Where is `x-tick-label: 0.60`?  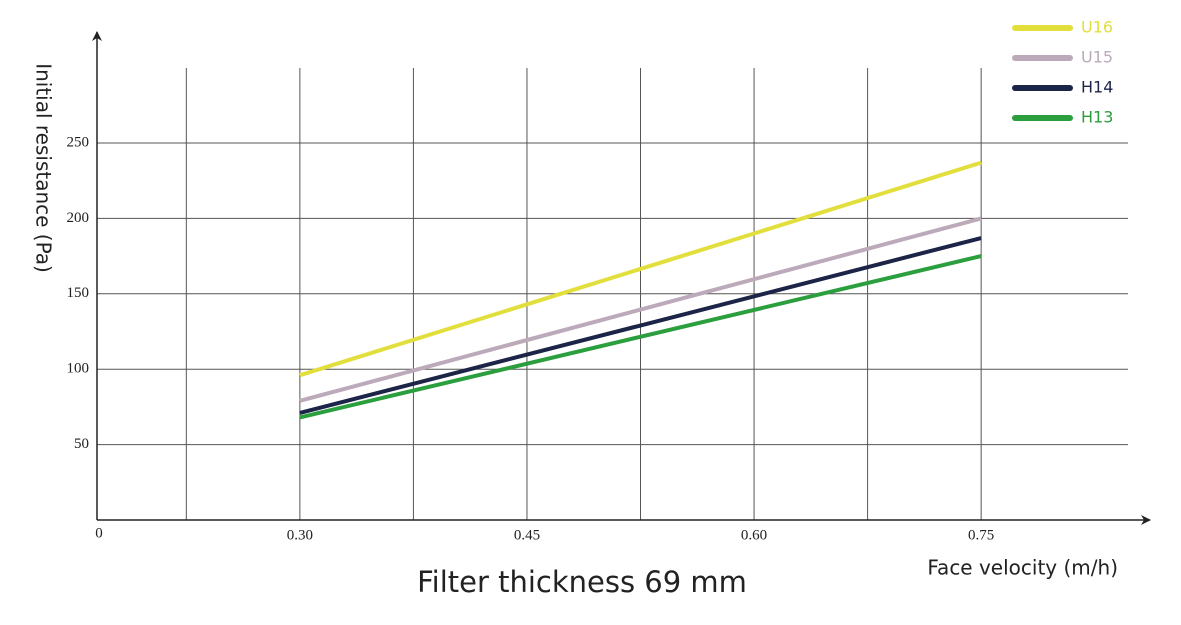
x-tick-label: 0.60 is located at coordinates (754, 535).